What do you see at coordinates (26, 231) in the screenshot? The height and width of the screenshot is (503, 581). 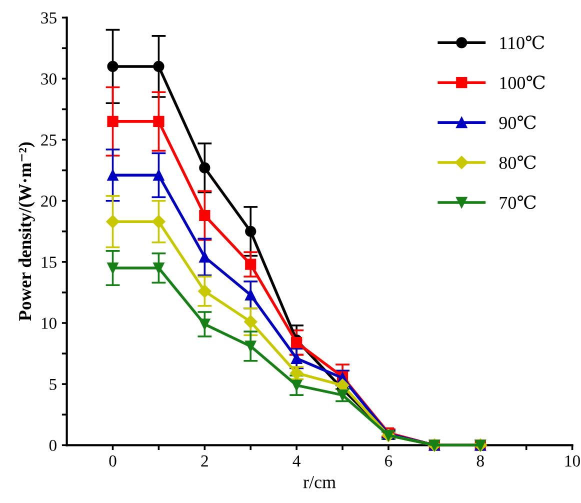 I see `y-axis-title: Power density/(W·m⁻²)` at bounding box center [26, 231].